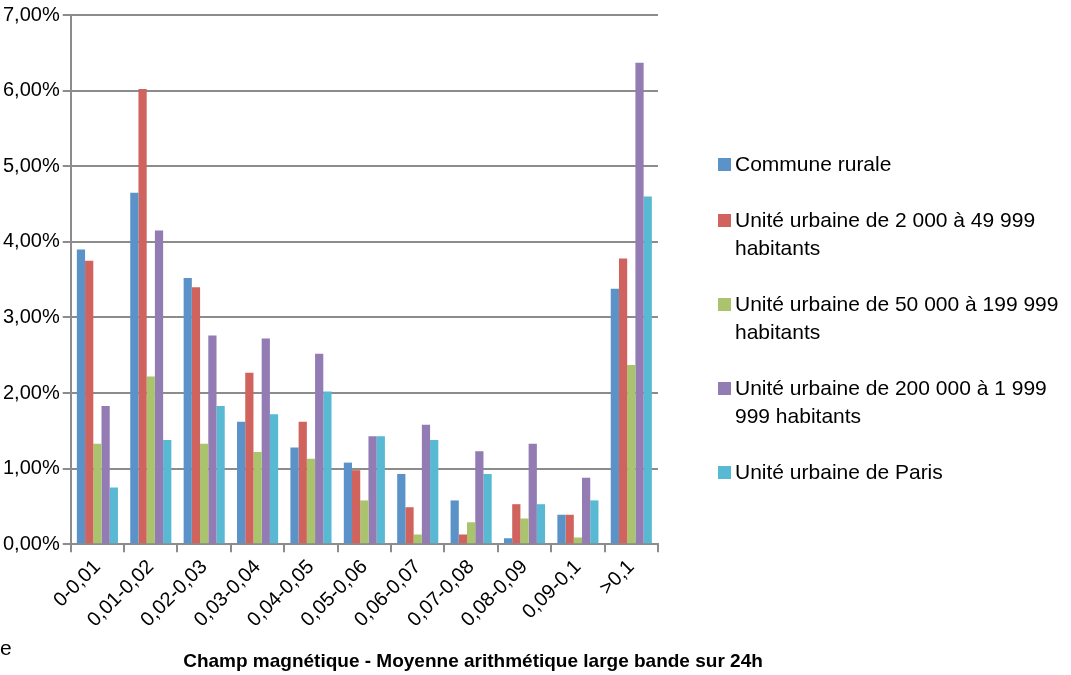  I want to click on y-tick-label: 4,00%, so click(31, 240).